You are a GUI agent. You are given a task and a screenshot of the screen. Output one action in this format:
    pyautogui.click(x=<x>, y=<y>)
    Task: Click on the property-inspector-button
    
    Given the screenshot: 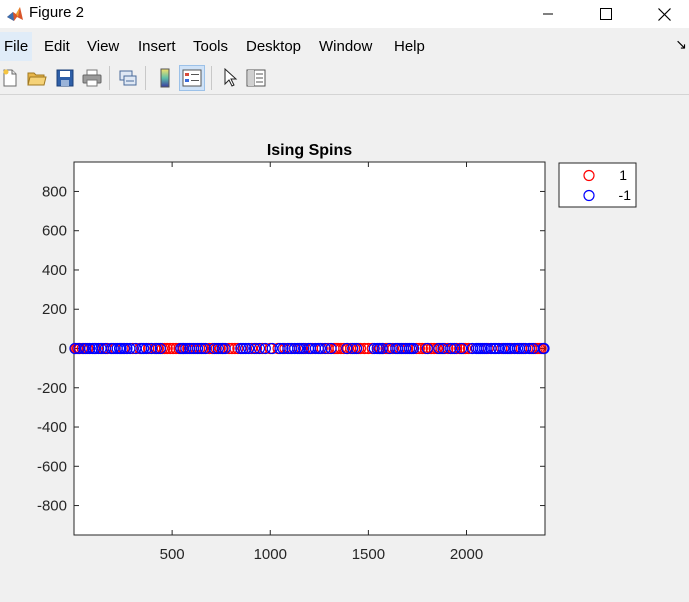 What is the action you would take?
    pyautogui.click(x=256, y=78)
    